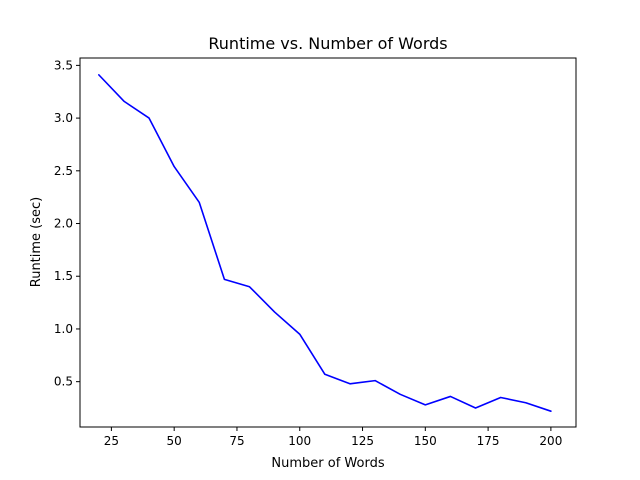 The height and width of the screenshot is (480, 640). Describe the element at coordinates (63, 329) in the screenshot. I see `y-tick-label: 1.0` at that location.